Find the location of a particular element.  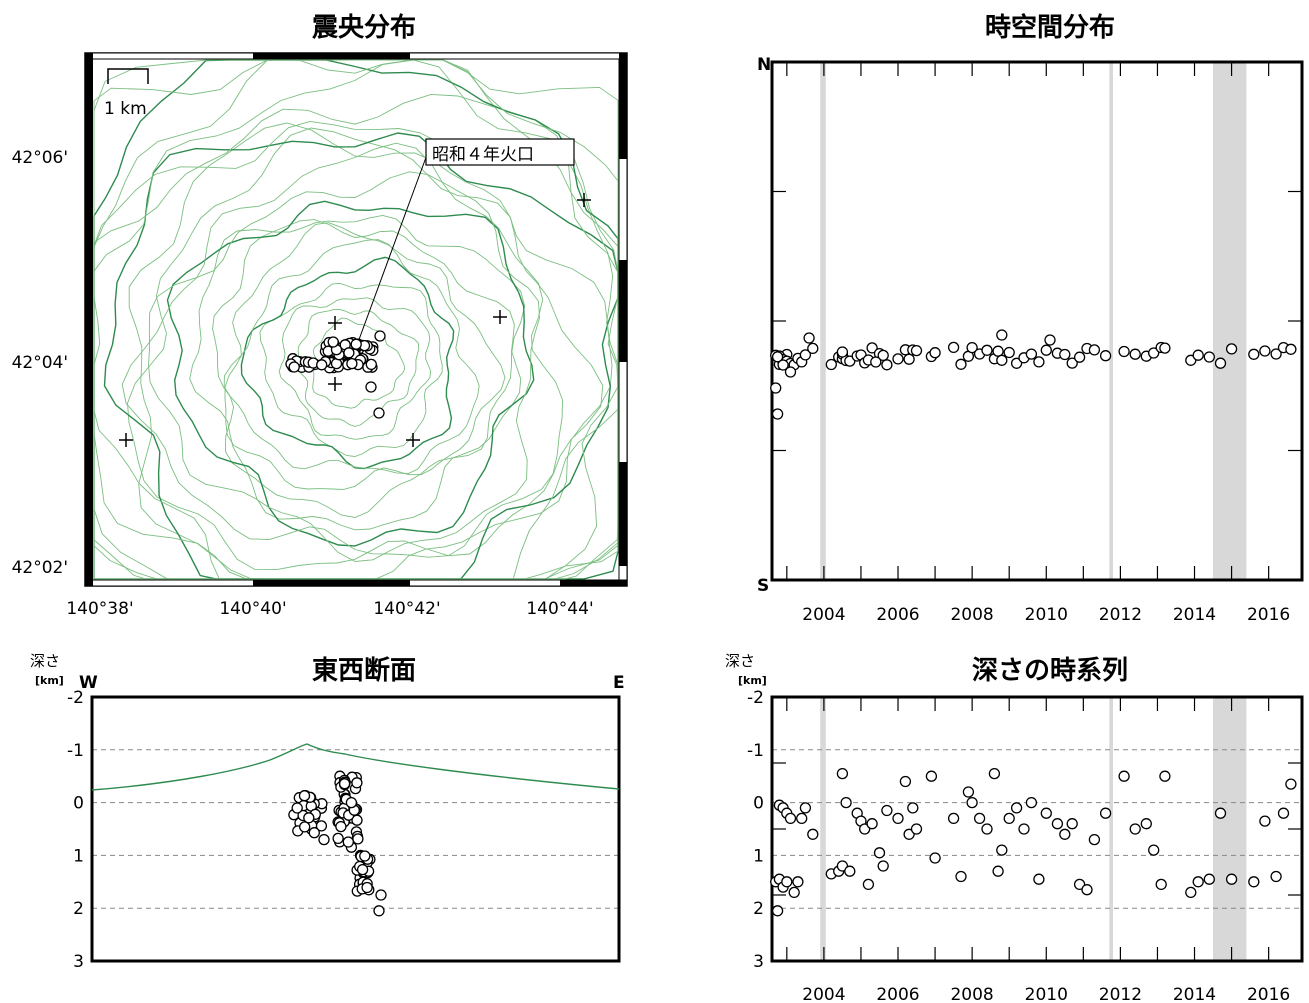

spacetime-events is located at coordinates (1033, 374).